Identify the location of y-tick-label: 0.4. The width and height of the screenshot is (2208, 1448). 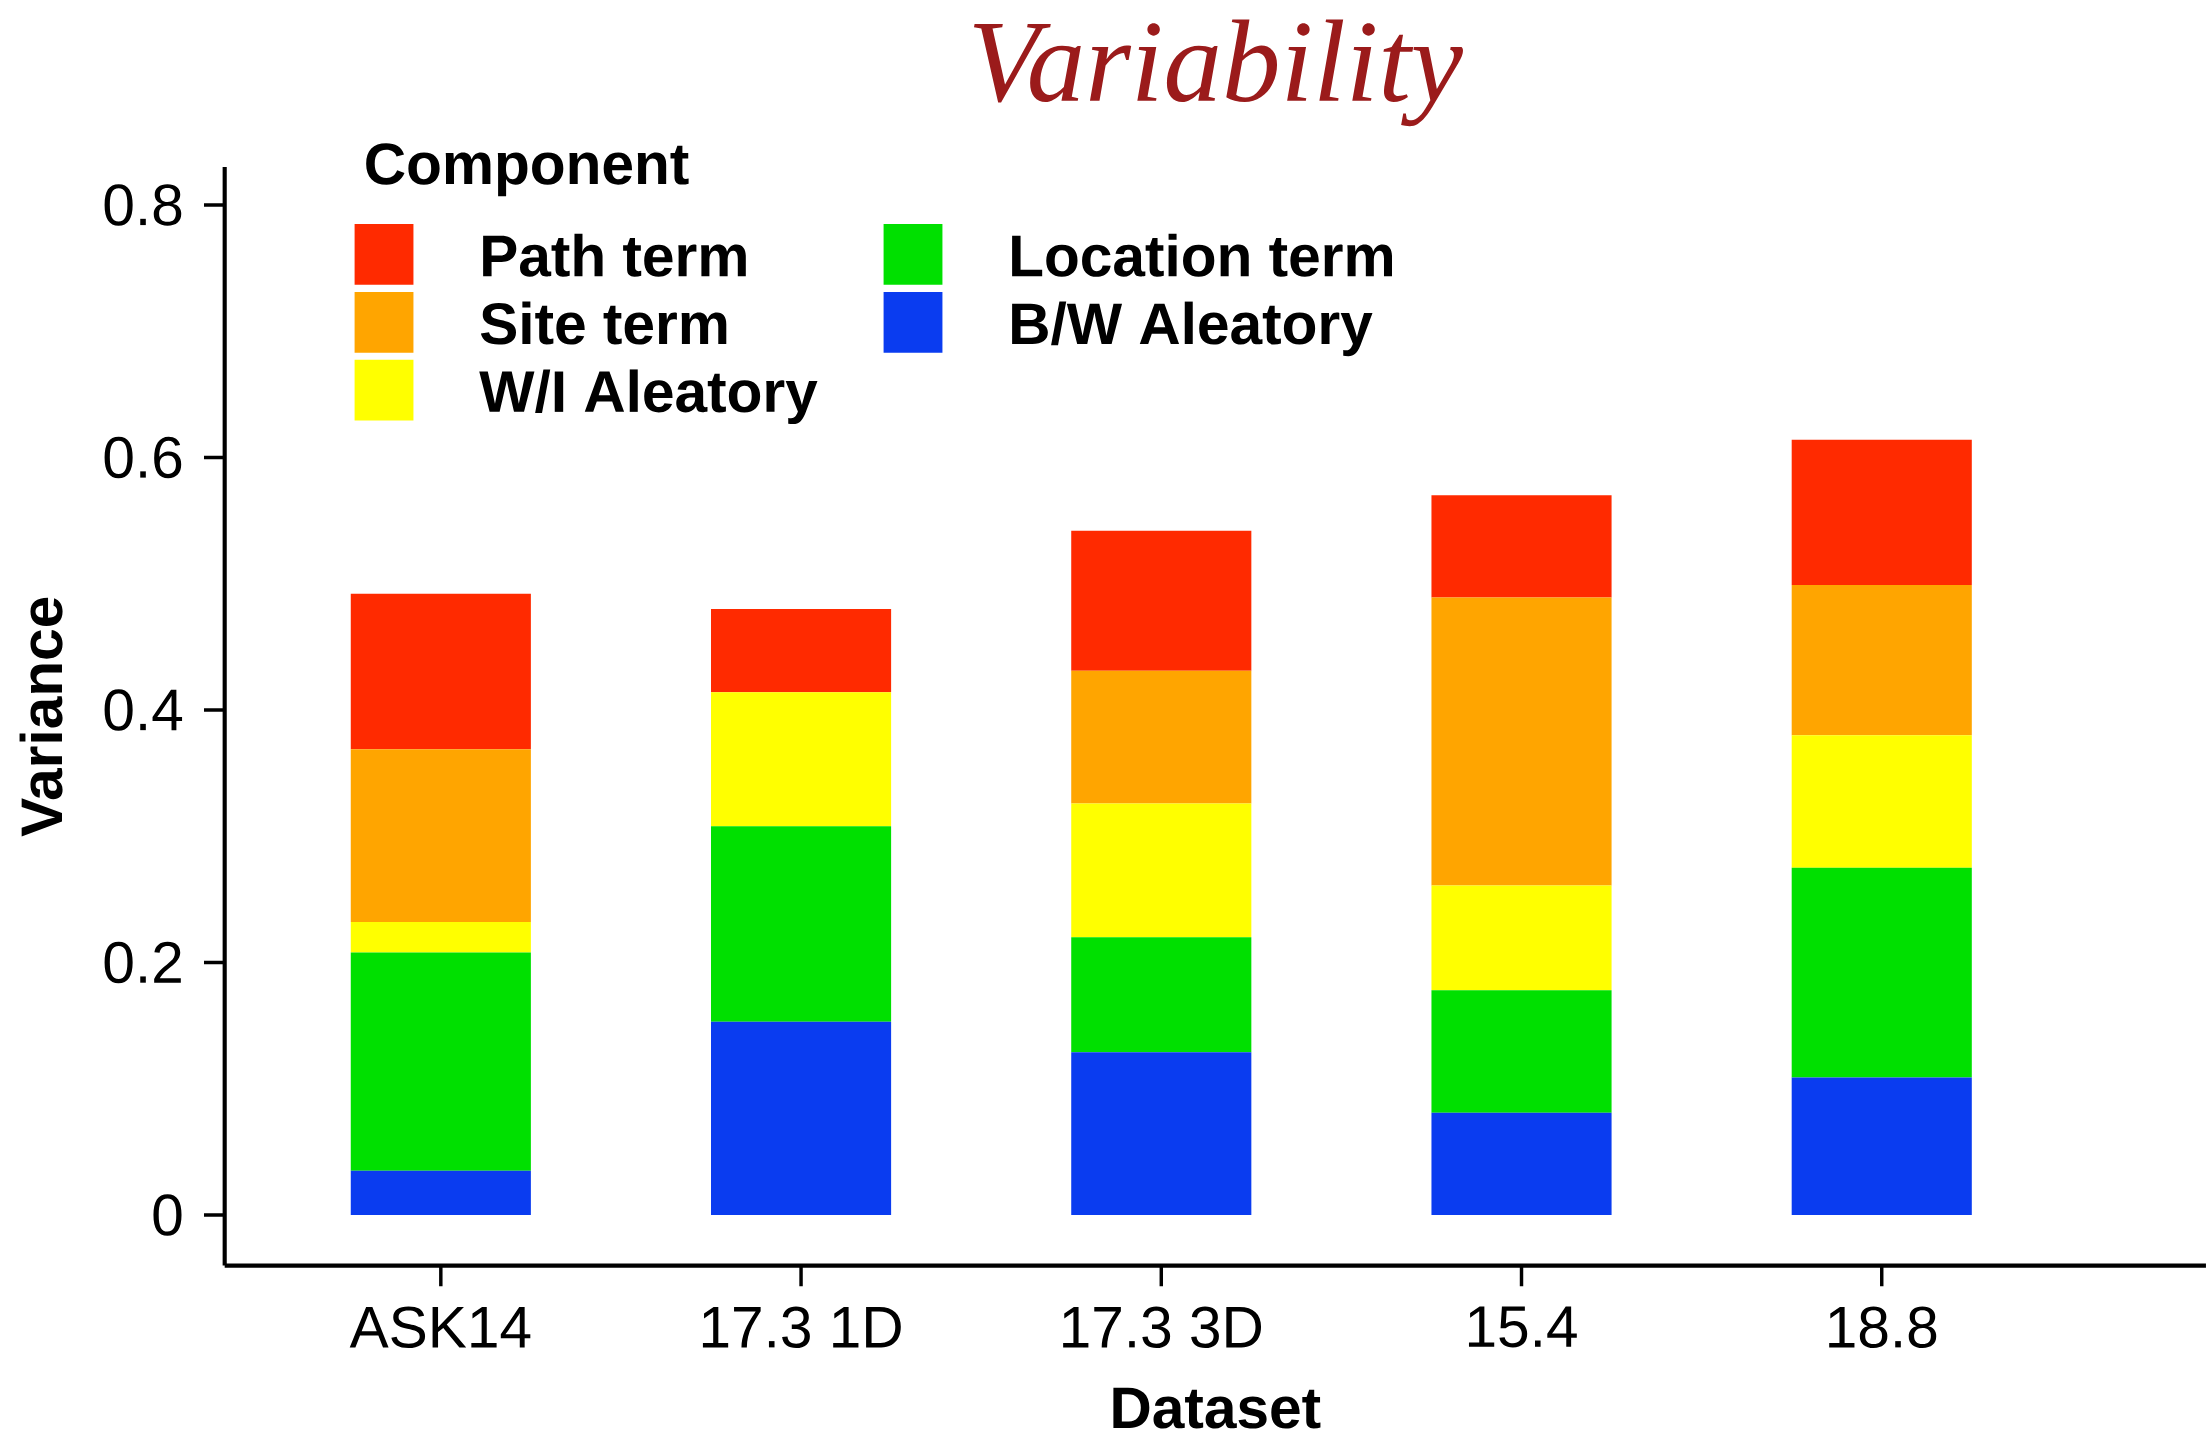
(143, 710).